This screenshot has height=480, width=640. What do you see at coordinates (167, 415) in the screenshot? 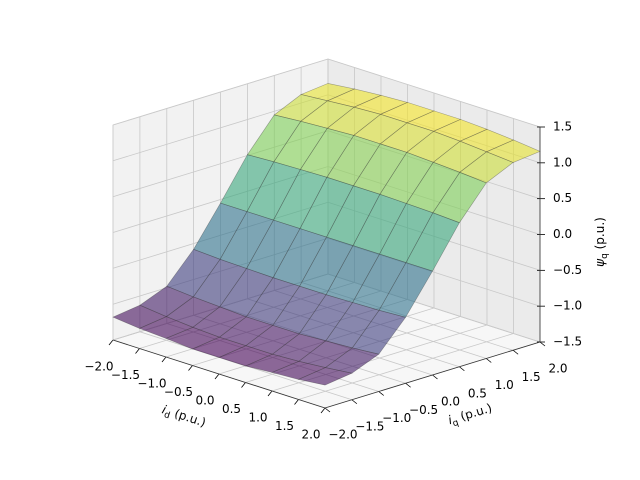
I see `x-axis-label-sub: d` at bounding box center [167, 415].